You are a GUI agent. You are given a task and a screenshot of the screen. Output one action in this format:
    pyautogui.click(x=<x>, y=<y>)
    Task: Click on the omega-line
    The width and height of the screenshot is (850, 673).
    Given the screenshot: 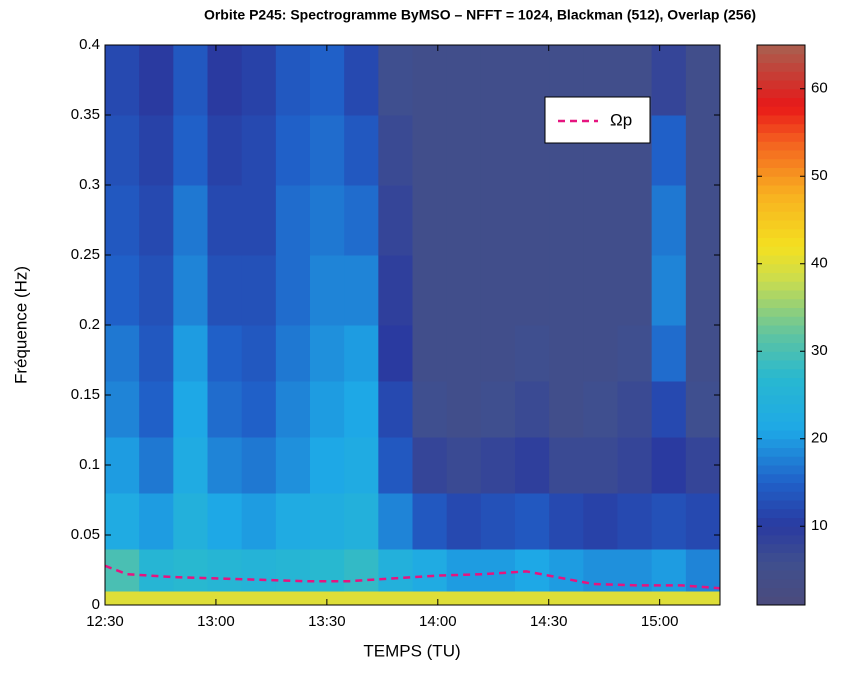 What is the action you would take?
    pyautogui.click(x=412, y=577)
    